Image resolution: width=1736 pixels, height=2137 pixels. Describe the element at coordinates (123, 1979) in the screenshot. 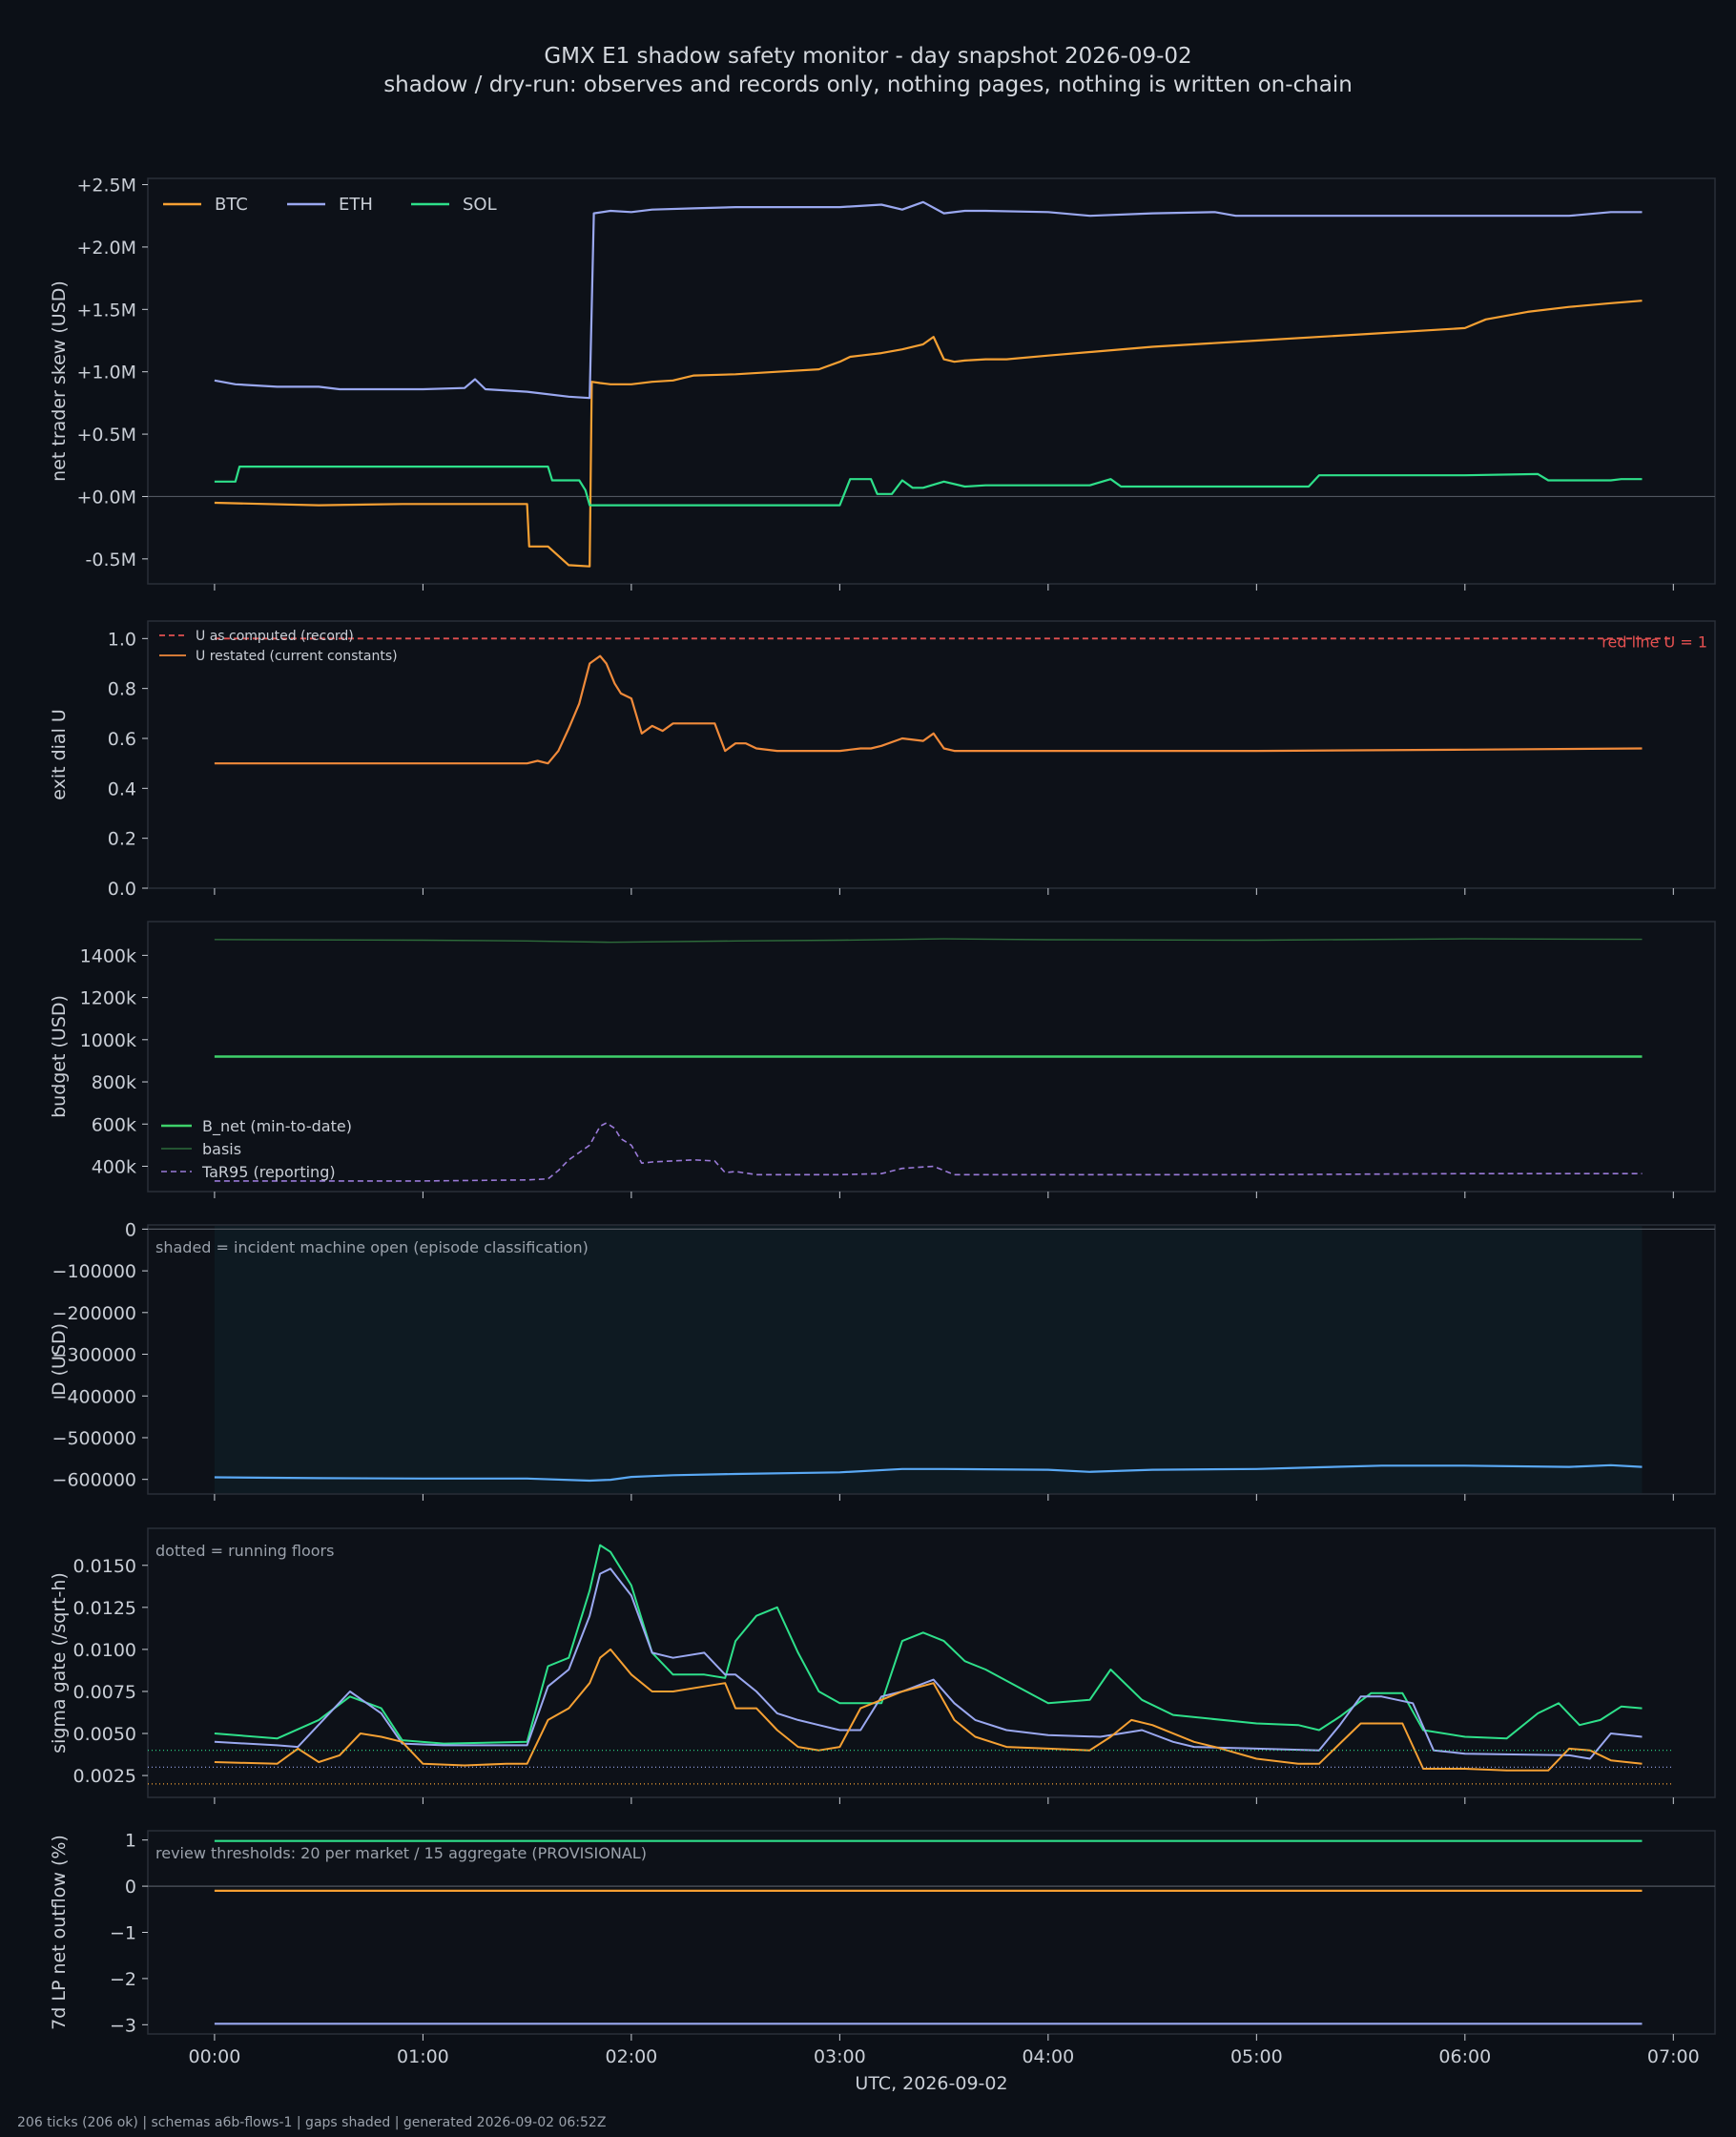

I see `y-tick-label: −2` at that location.